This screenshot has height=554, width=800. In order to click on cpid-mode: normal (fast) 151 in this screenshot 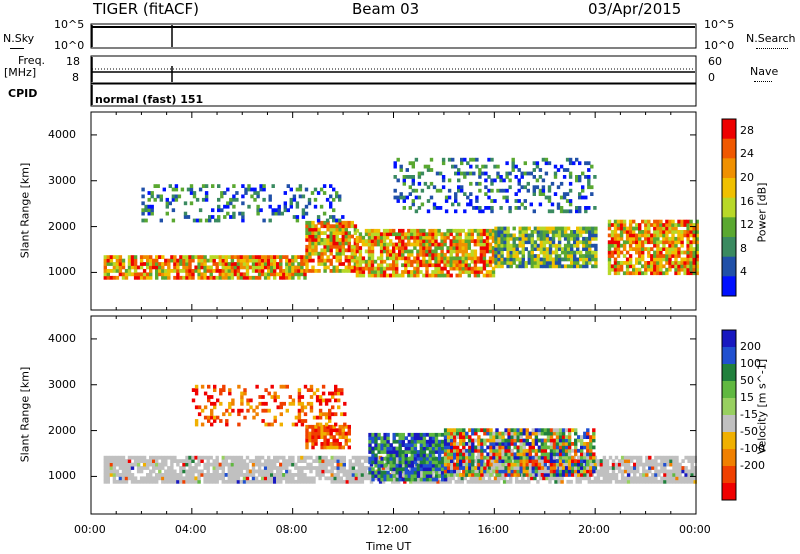, I will do `click(149, 99)`.